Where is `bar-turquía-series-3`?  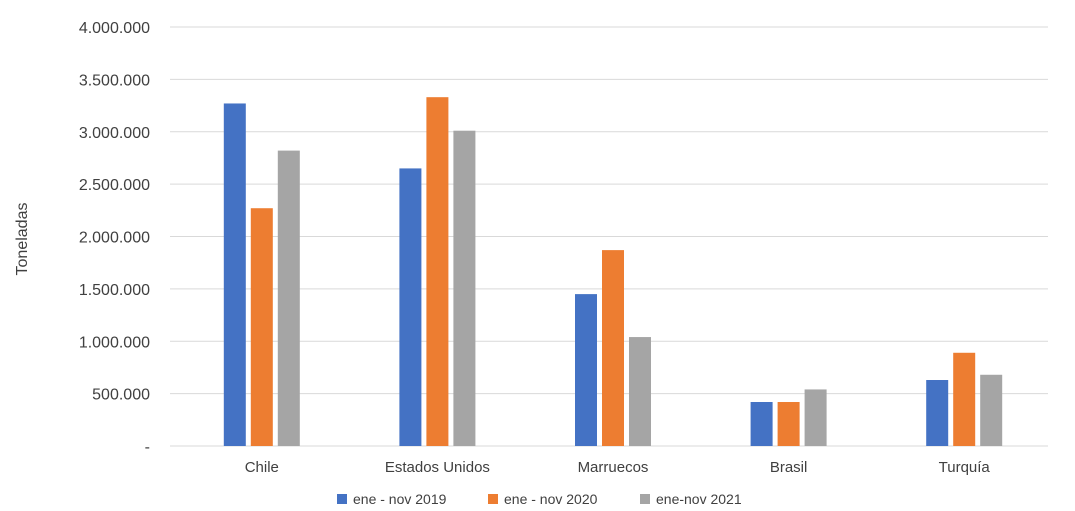
bar-turquía-series-3 is located at coordinates (991, 410).